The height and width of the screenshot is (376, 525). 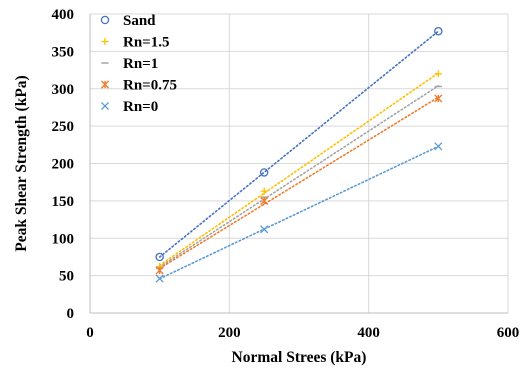 I want to click on legend-label: Sand, so click(x=139, y=21).